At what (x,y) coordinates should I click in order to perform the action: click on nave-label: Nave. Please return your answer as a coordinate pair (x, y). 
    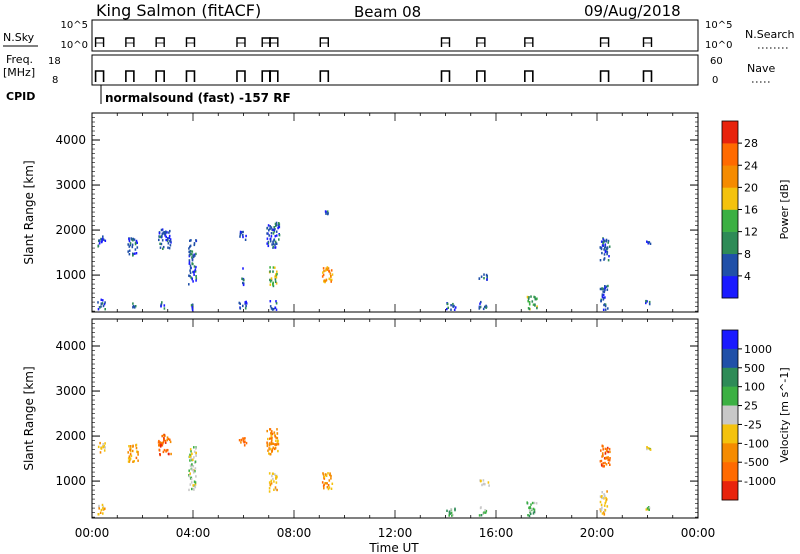
    Looking at the image, I should click on (761, 68).